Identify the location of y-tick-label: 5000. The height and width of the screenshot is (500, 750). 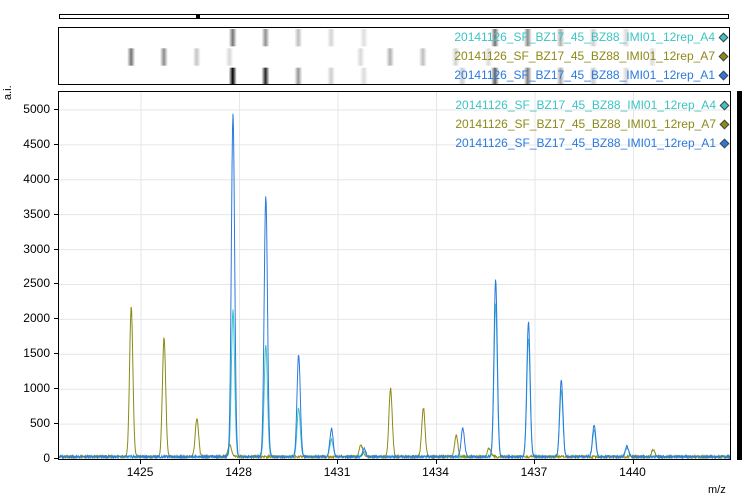
(36, 108).